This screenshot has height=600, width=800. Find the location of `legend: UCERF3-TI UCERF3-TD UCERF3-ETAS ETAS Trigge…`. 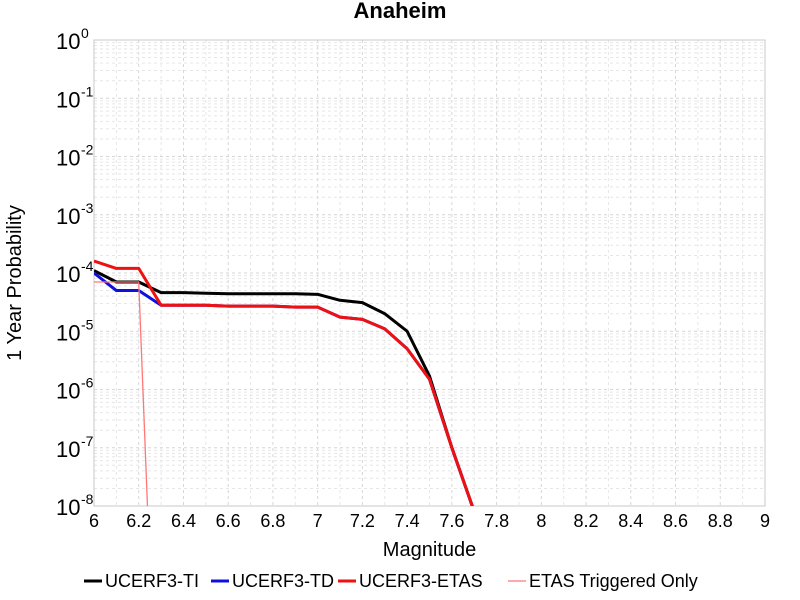

legend: UCERF3-TI UCERF3-TD UCERF3-ETAS ETAS Trigge… is located at coordinates (391, 581).